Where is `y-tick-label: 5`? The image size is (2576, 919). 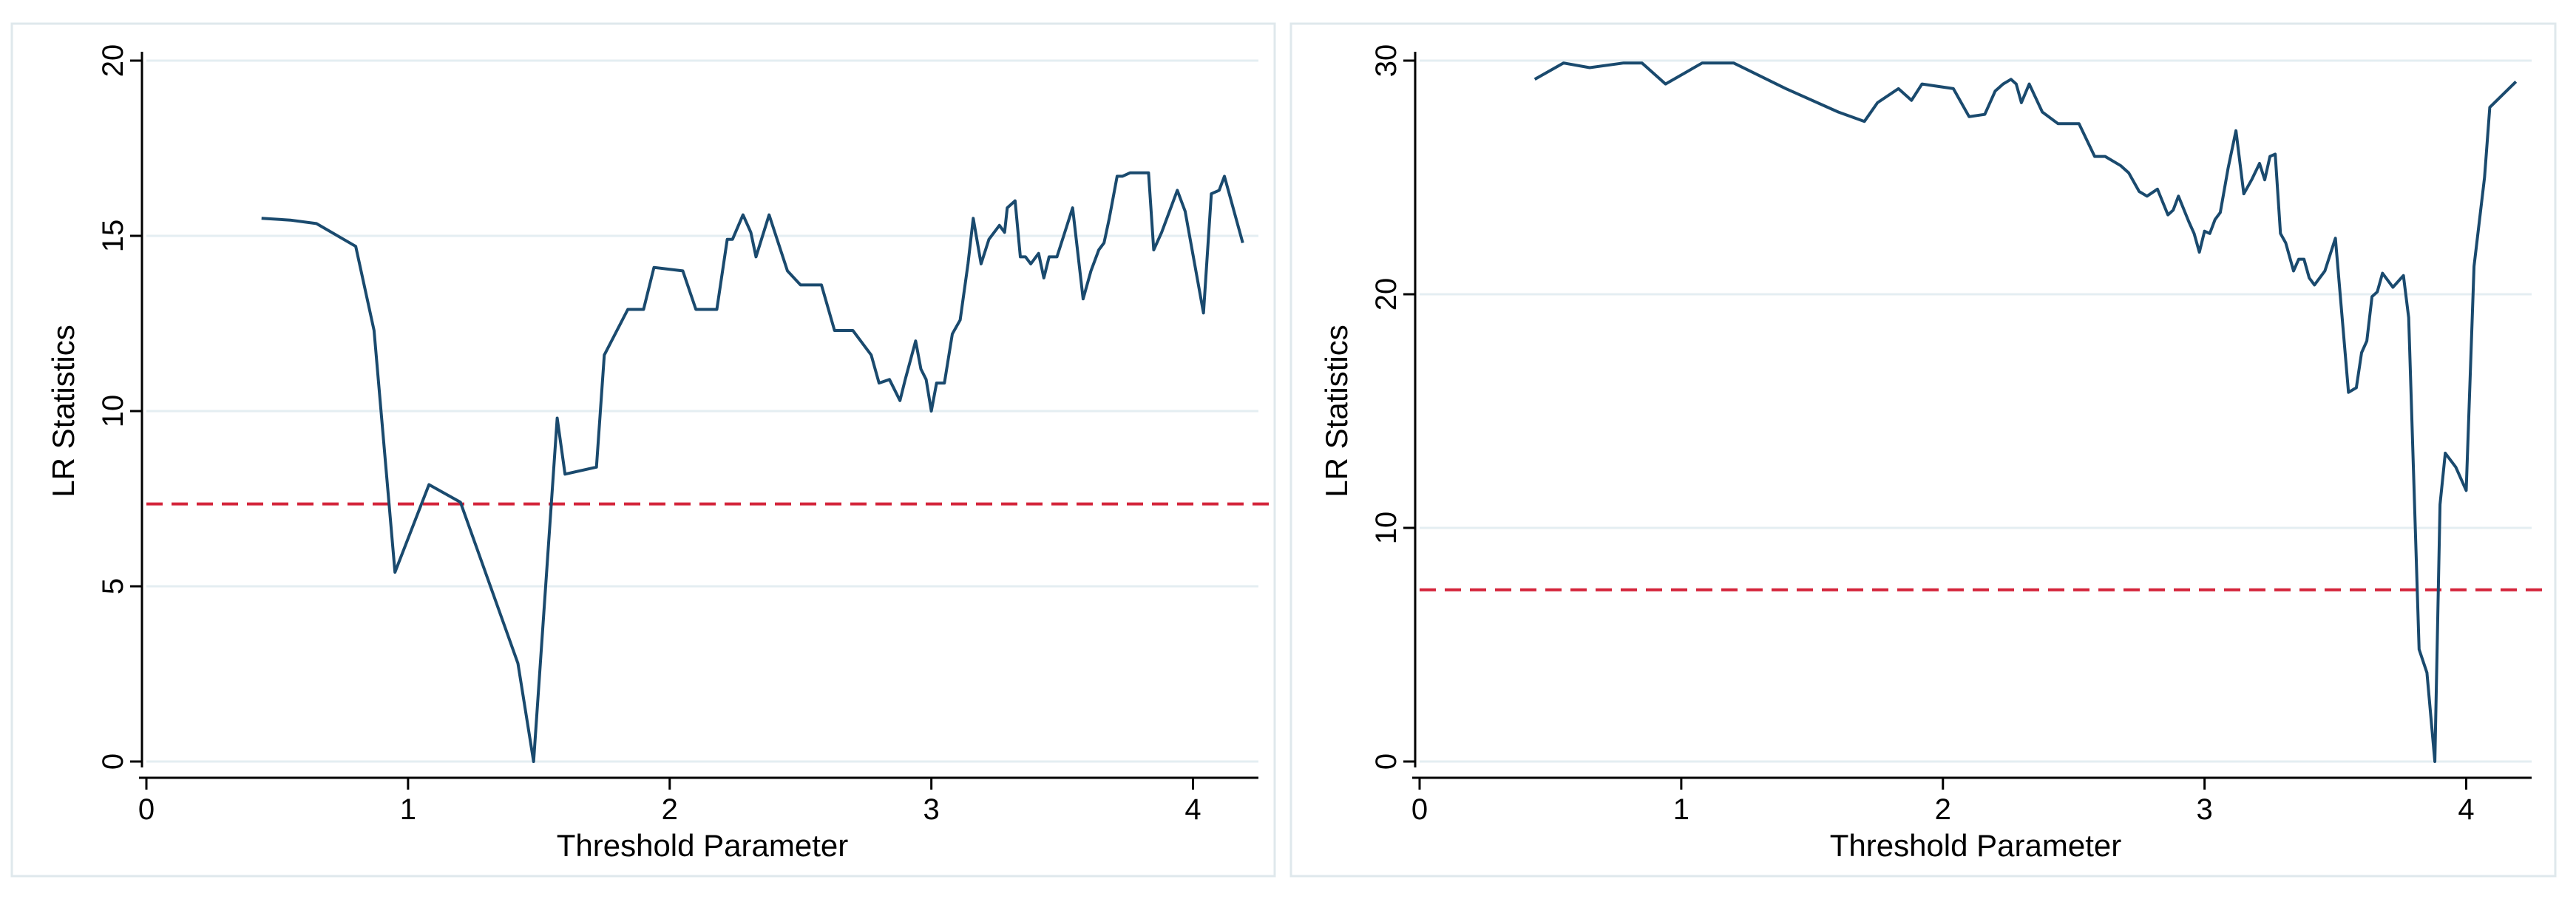 y-tick-label: 5 is located at coordinates (113, 586).